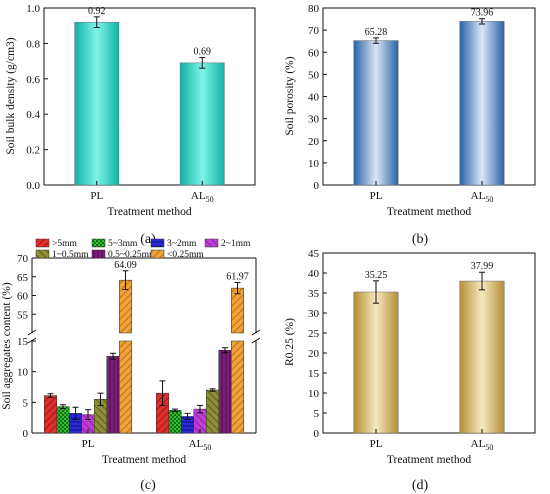 This screenshot has height=494, width=550. Describe the element at coordinates (23, 315) in the screenshot. I see `panel-c-ytick-label-upper: 55` at that location.